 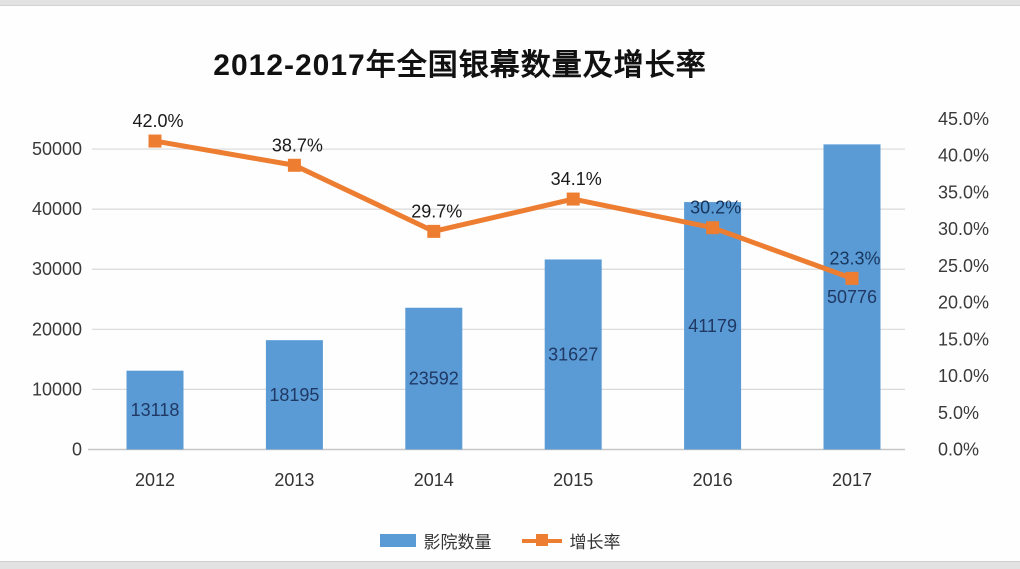 What do you see at coordinates (595, 542) in the screenshot?
I see `line-series-label: 增长率` at bounding box center [595, 542].